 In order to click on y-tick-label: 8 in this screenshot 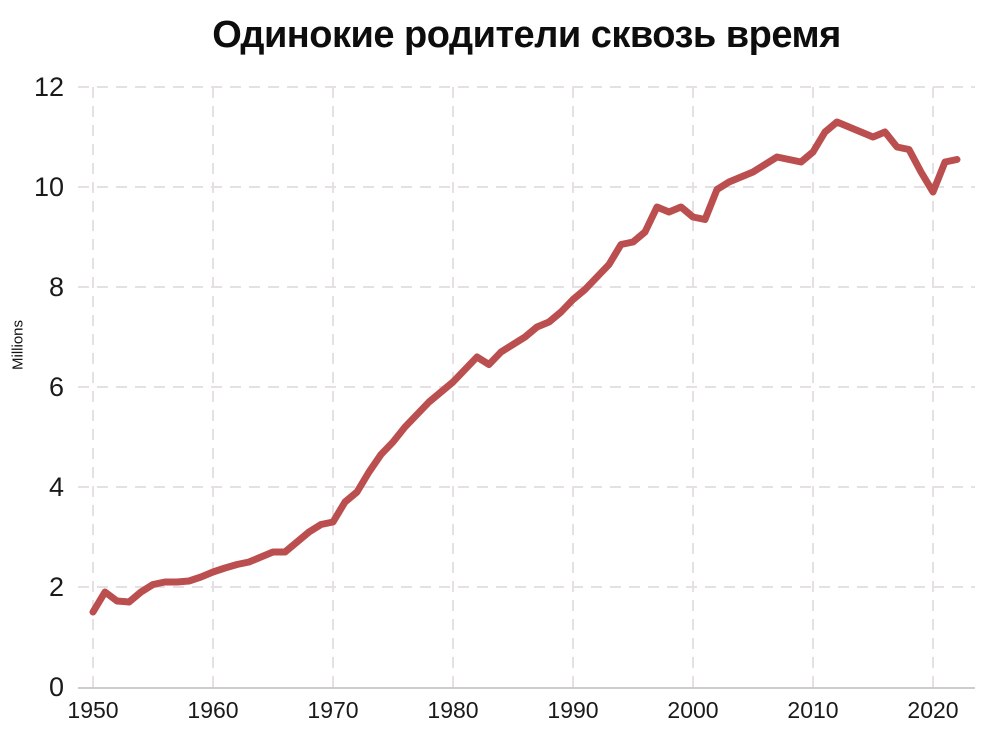, I will do `click(56, 287)`.